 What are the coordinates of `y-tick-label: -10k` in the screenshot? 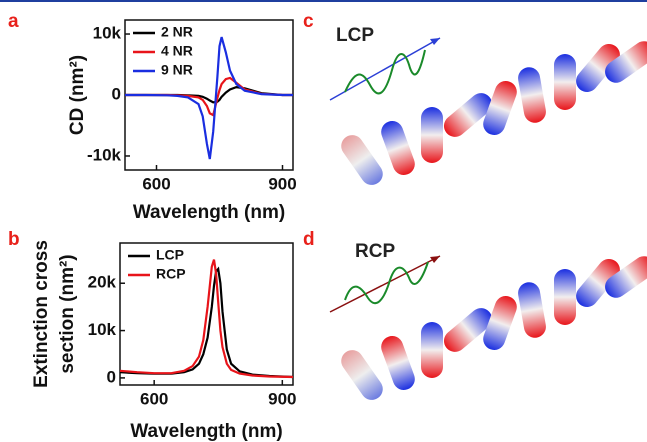 It's located at (104, 154).